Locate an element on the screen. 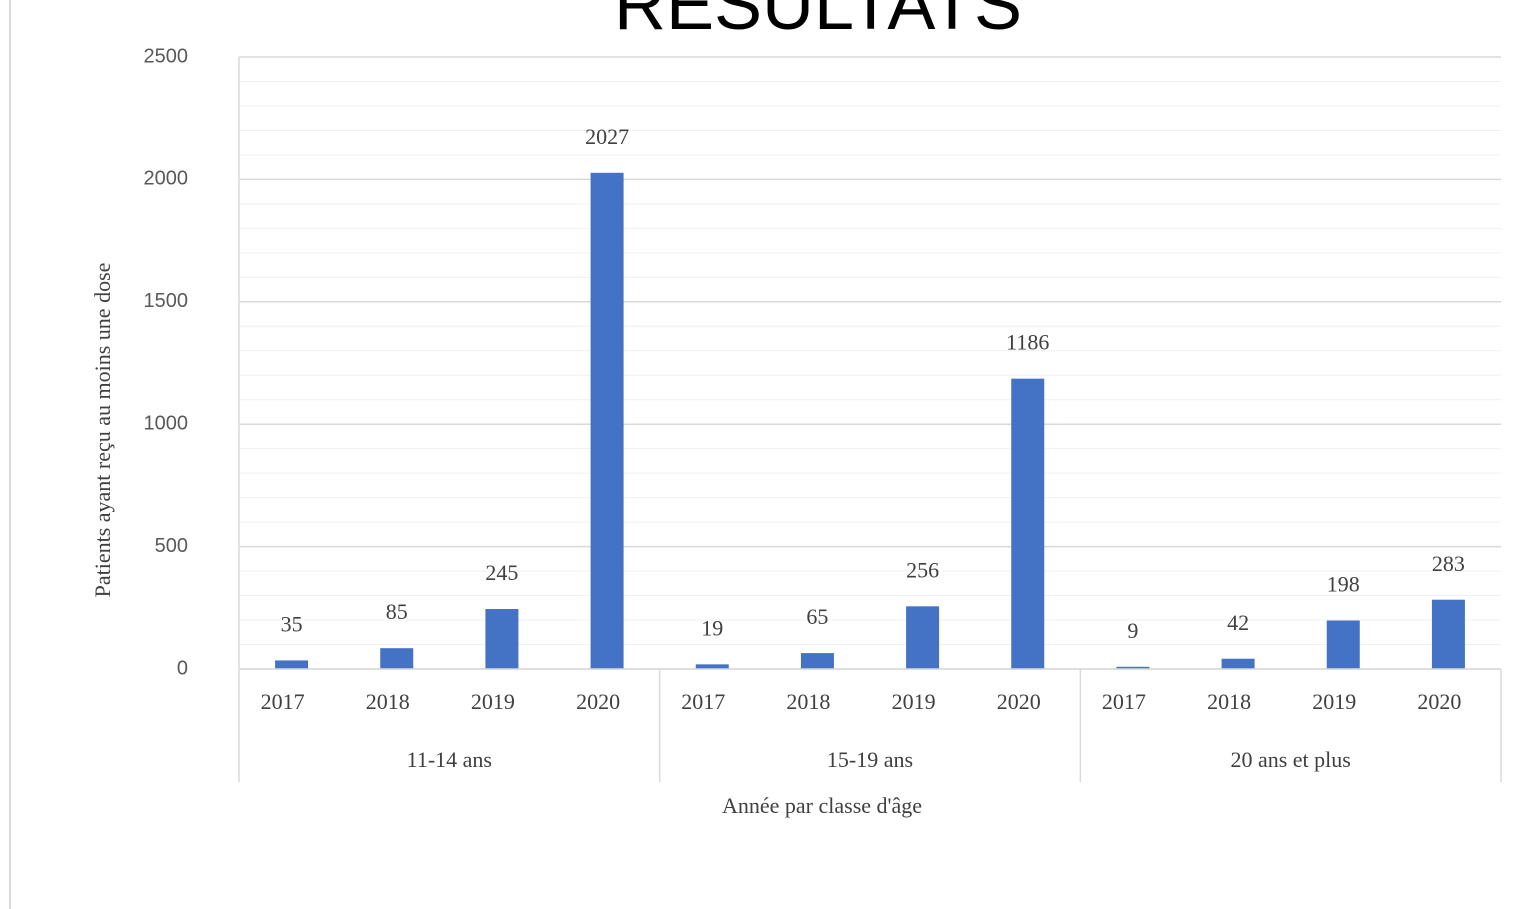 Image resolution: width=1531 pixels, height=909 pixels. data-label: 256 is located at coordinates (922, 569).